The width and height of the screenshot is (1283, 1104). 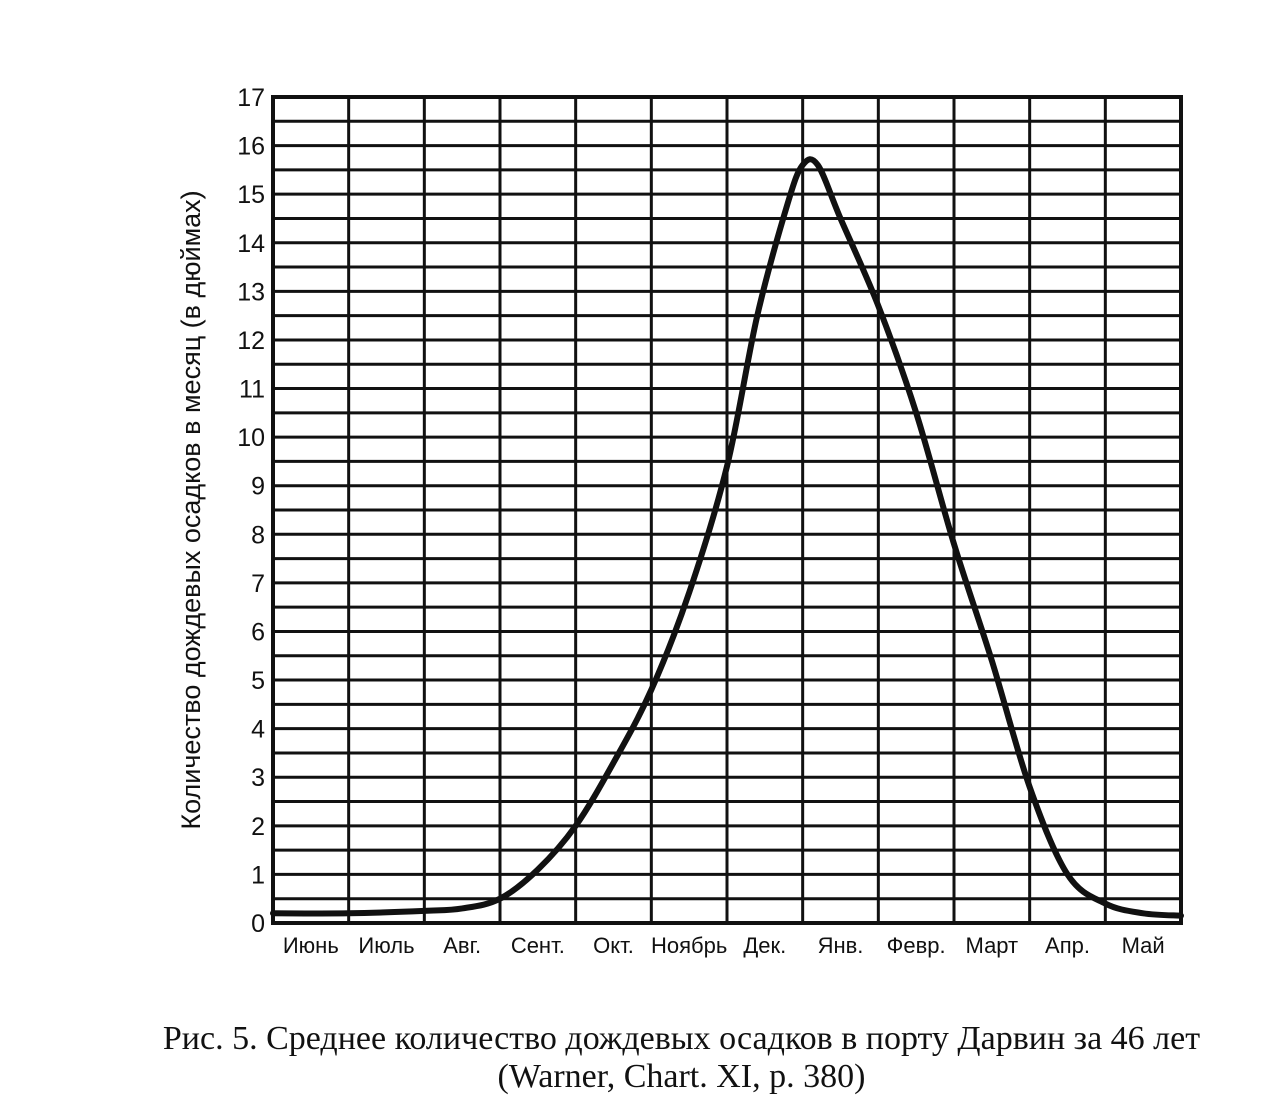 What do you see at coordinates (258, 632) in the screenshot?
I see `y-tick-label: 6` at bounding box center [258, 632].